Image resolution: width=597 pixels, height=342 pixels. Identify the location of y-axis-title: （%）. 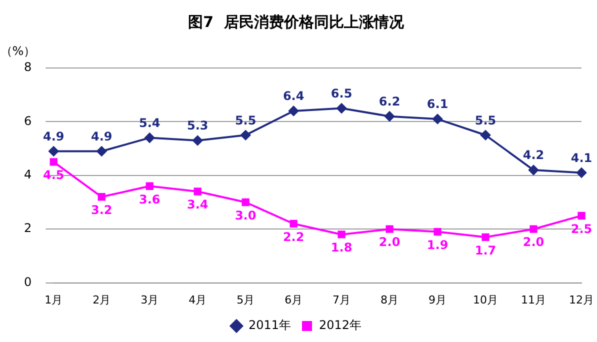
(18, 51).